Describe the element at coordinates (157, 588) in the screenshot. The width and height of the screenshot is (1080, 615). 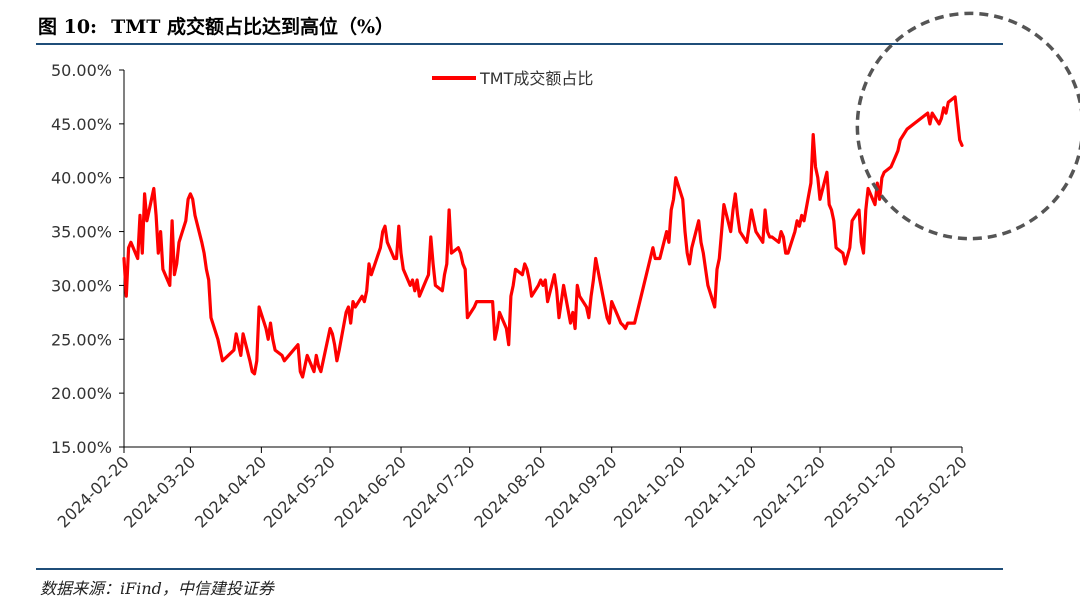
I see `source-note: 数据来源：iFind，中信建投证券` at that location.